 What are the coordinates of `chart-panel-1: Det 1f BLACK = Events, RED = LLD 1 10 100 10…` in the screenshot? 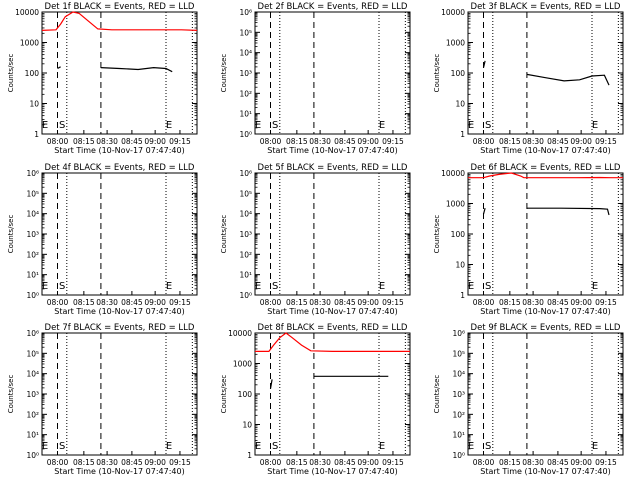 It's located at (102, 78).